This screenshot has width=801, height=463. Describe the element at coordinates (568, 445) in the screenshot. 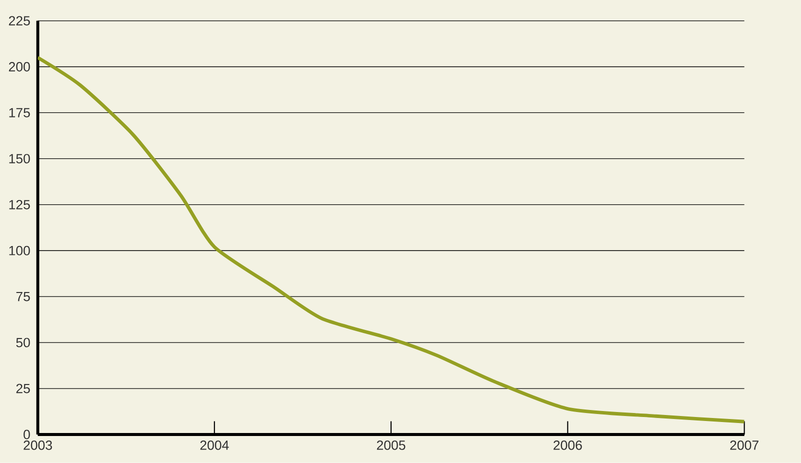

I see `x-tick-label: 2006` at that location.